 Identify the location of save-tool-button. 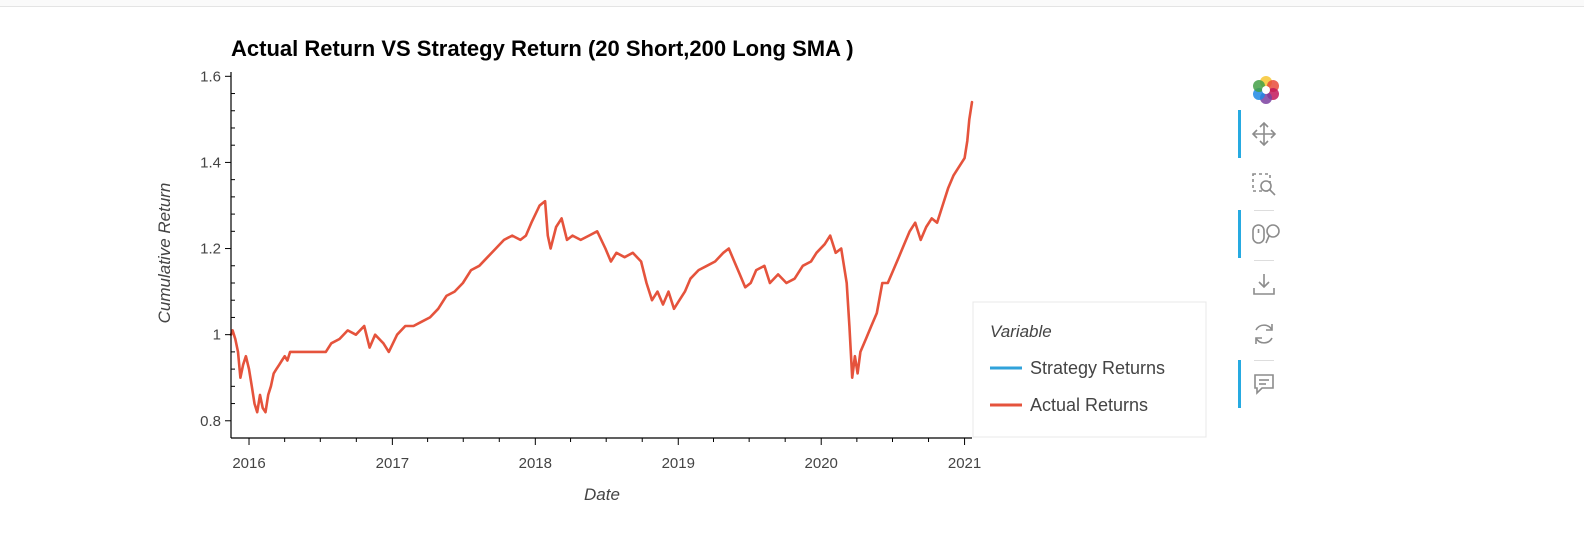
(1264, 284).